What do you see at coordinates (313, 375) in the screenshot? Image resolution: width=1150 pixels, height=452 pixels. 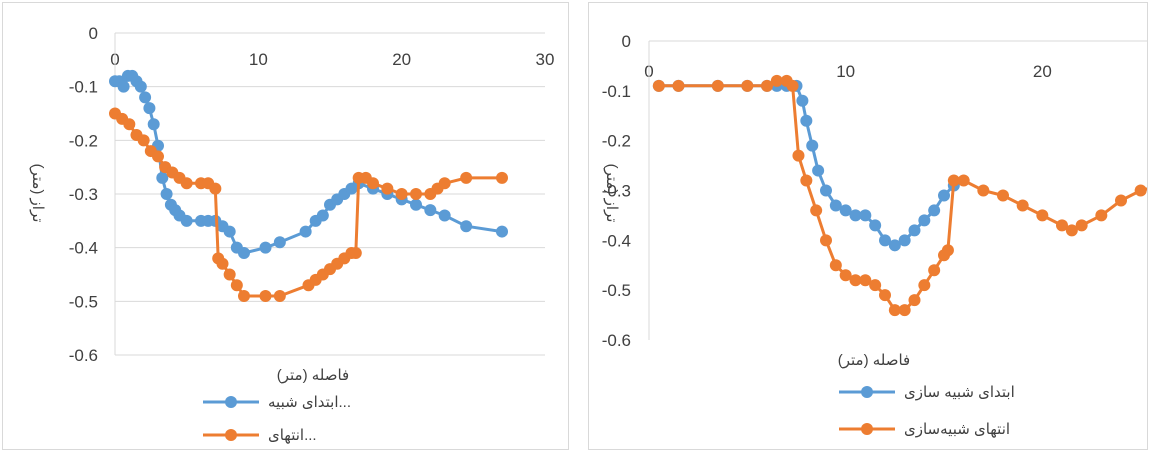 I see `x-axis-title: فاصله (متر)` at bounding box center [313, 375].